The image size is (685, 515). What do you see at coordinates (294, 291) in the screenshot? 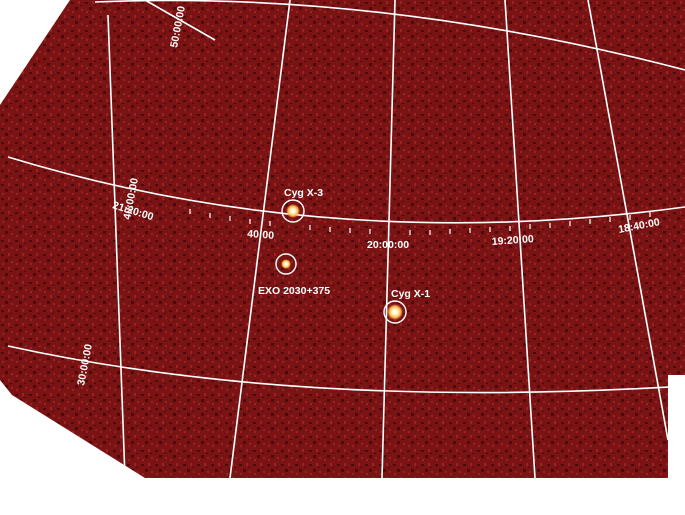
I see `source-label: EXO 2030+375` at bounding box center [294, 291].